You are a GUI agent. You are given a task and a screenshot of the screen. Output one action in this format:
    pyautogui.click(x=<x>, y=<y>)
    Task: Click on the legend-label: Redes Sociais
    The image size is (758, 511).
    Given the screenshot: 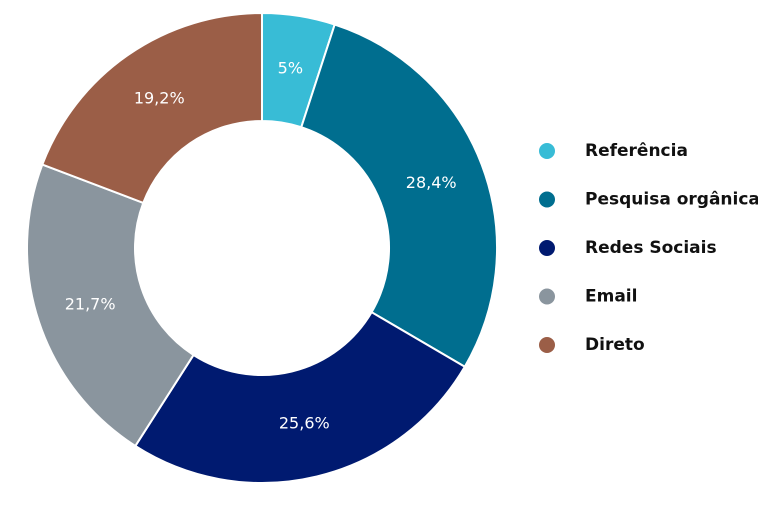 What is the action you would take?
    pyautogui.click(x=651, y=248)
    